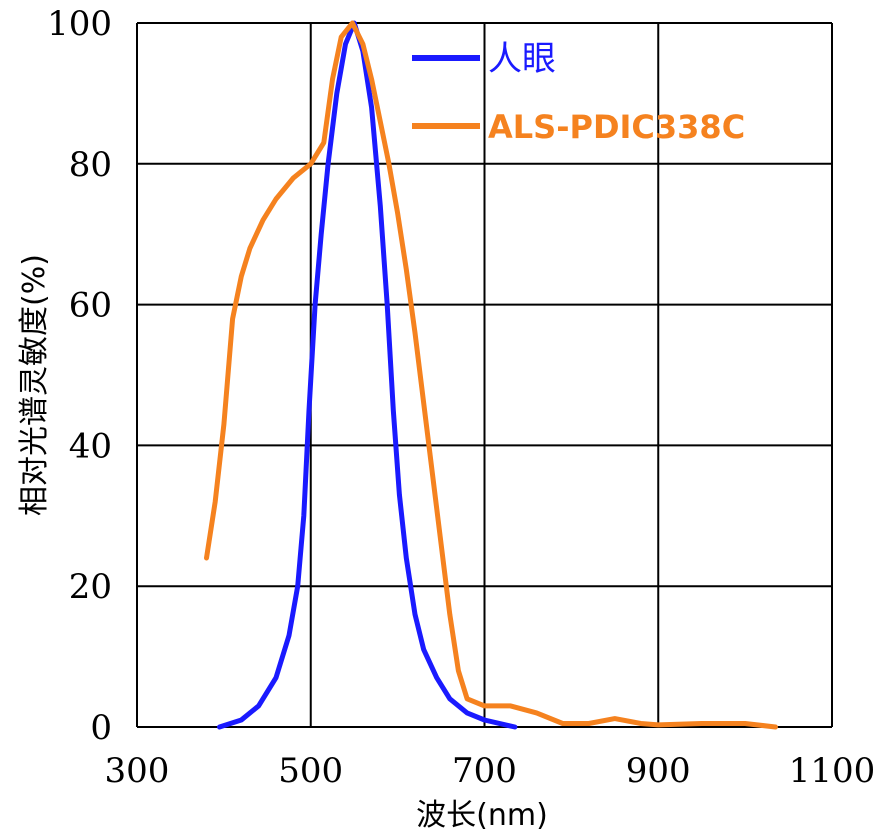 This screenshot has height=836, width=880. Describe the element at coordinates (34, 385) in the screenshot. I see `y-axis-title: 相对光谱灵敏度(%)` at that location.